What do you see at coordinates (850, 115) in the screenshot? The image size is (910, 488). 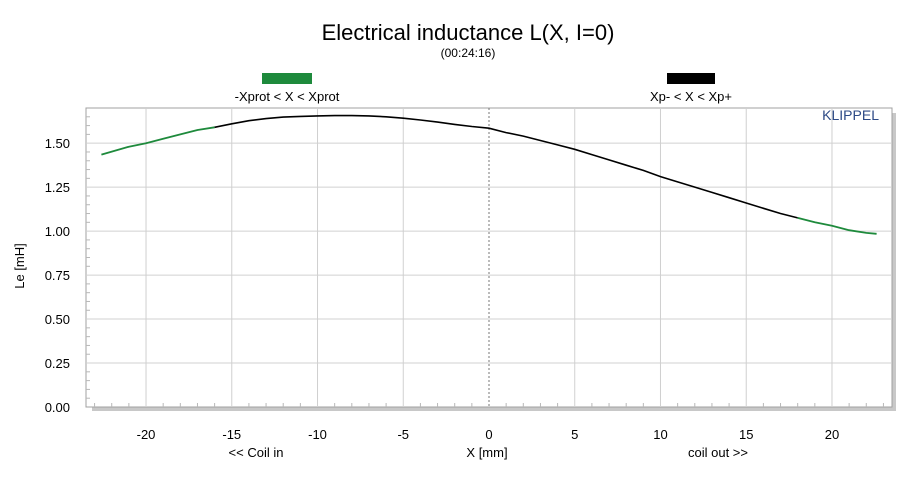 I see `brand-logo: KLIPPEL` at bounding box center [850, 115].